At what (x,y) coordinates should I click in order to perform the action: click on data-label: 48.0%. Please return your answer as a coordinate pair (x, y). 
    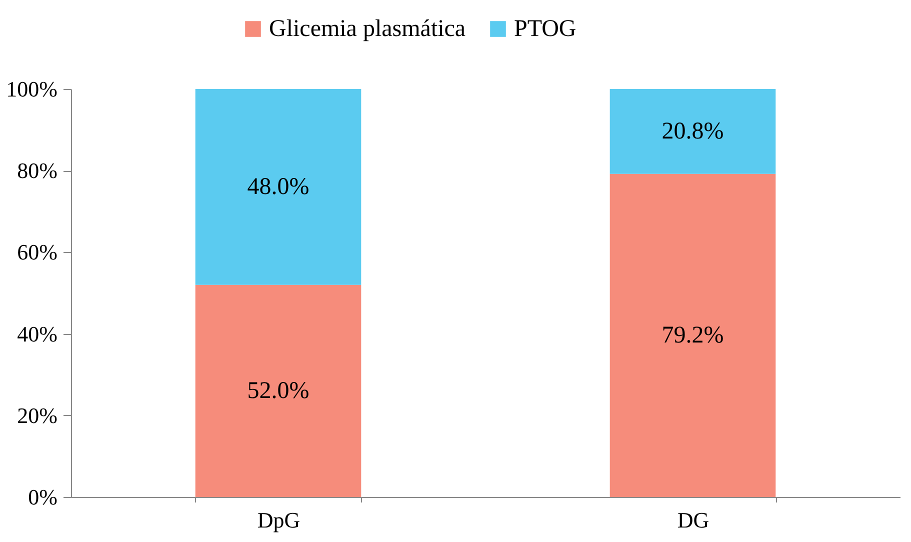
    Looking at the image, I should click on (278, 187).